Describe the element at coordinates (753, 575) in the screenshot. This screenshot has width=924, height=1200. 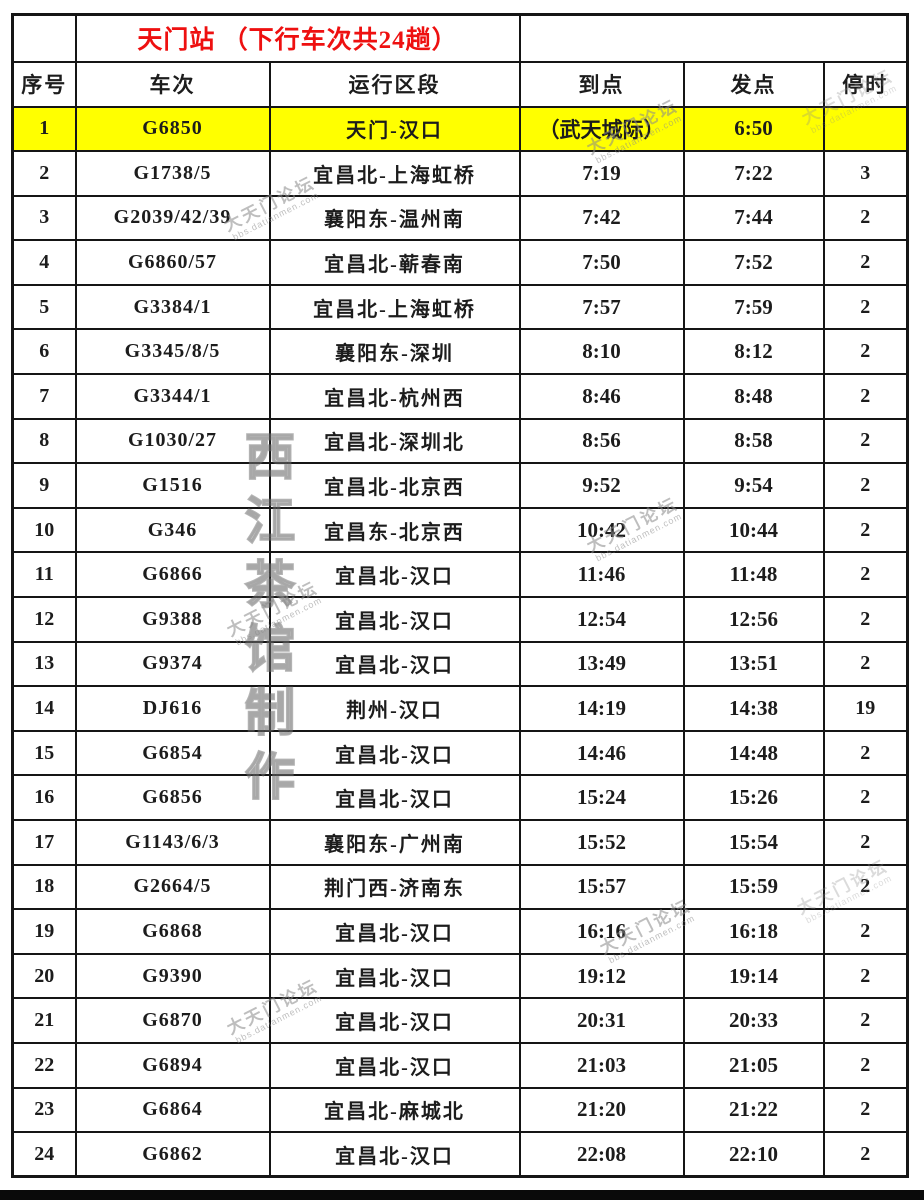
I see `depart-time: 11:48` at that location.